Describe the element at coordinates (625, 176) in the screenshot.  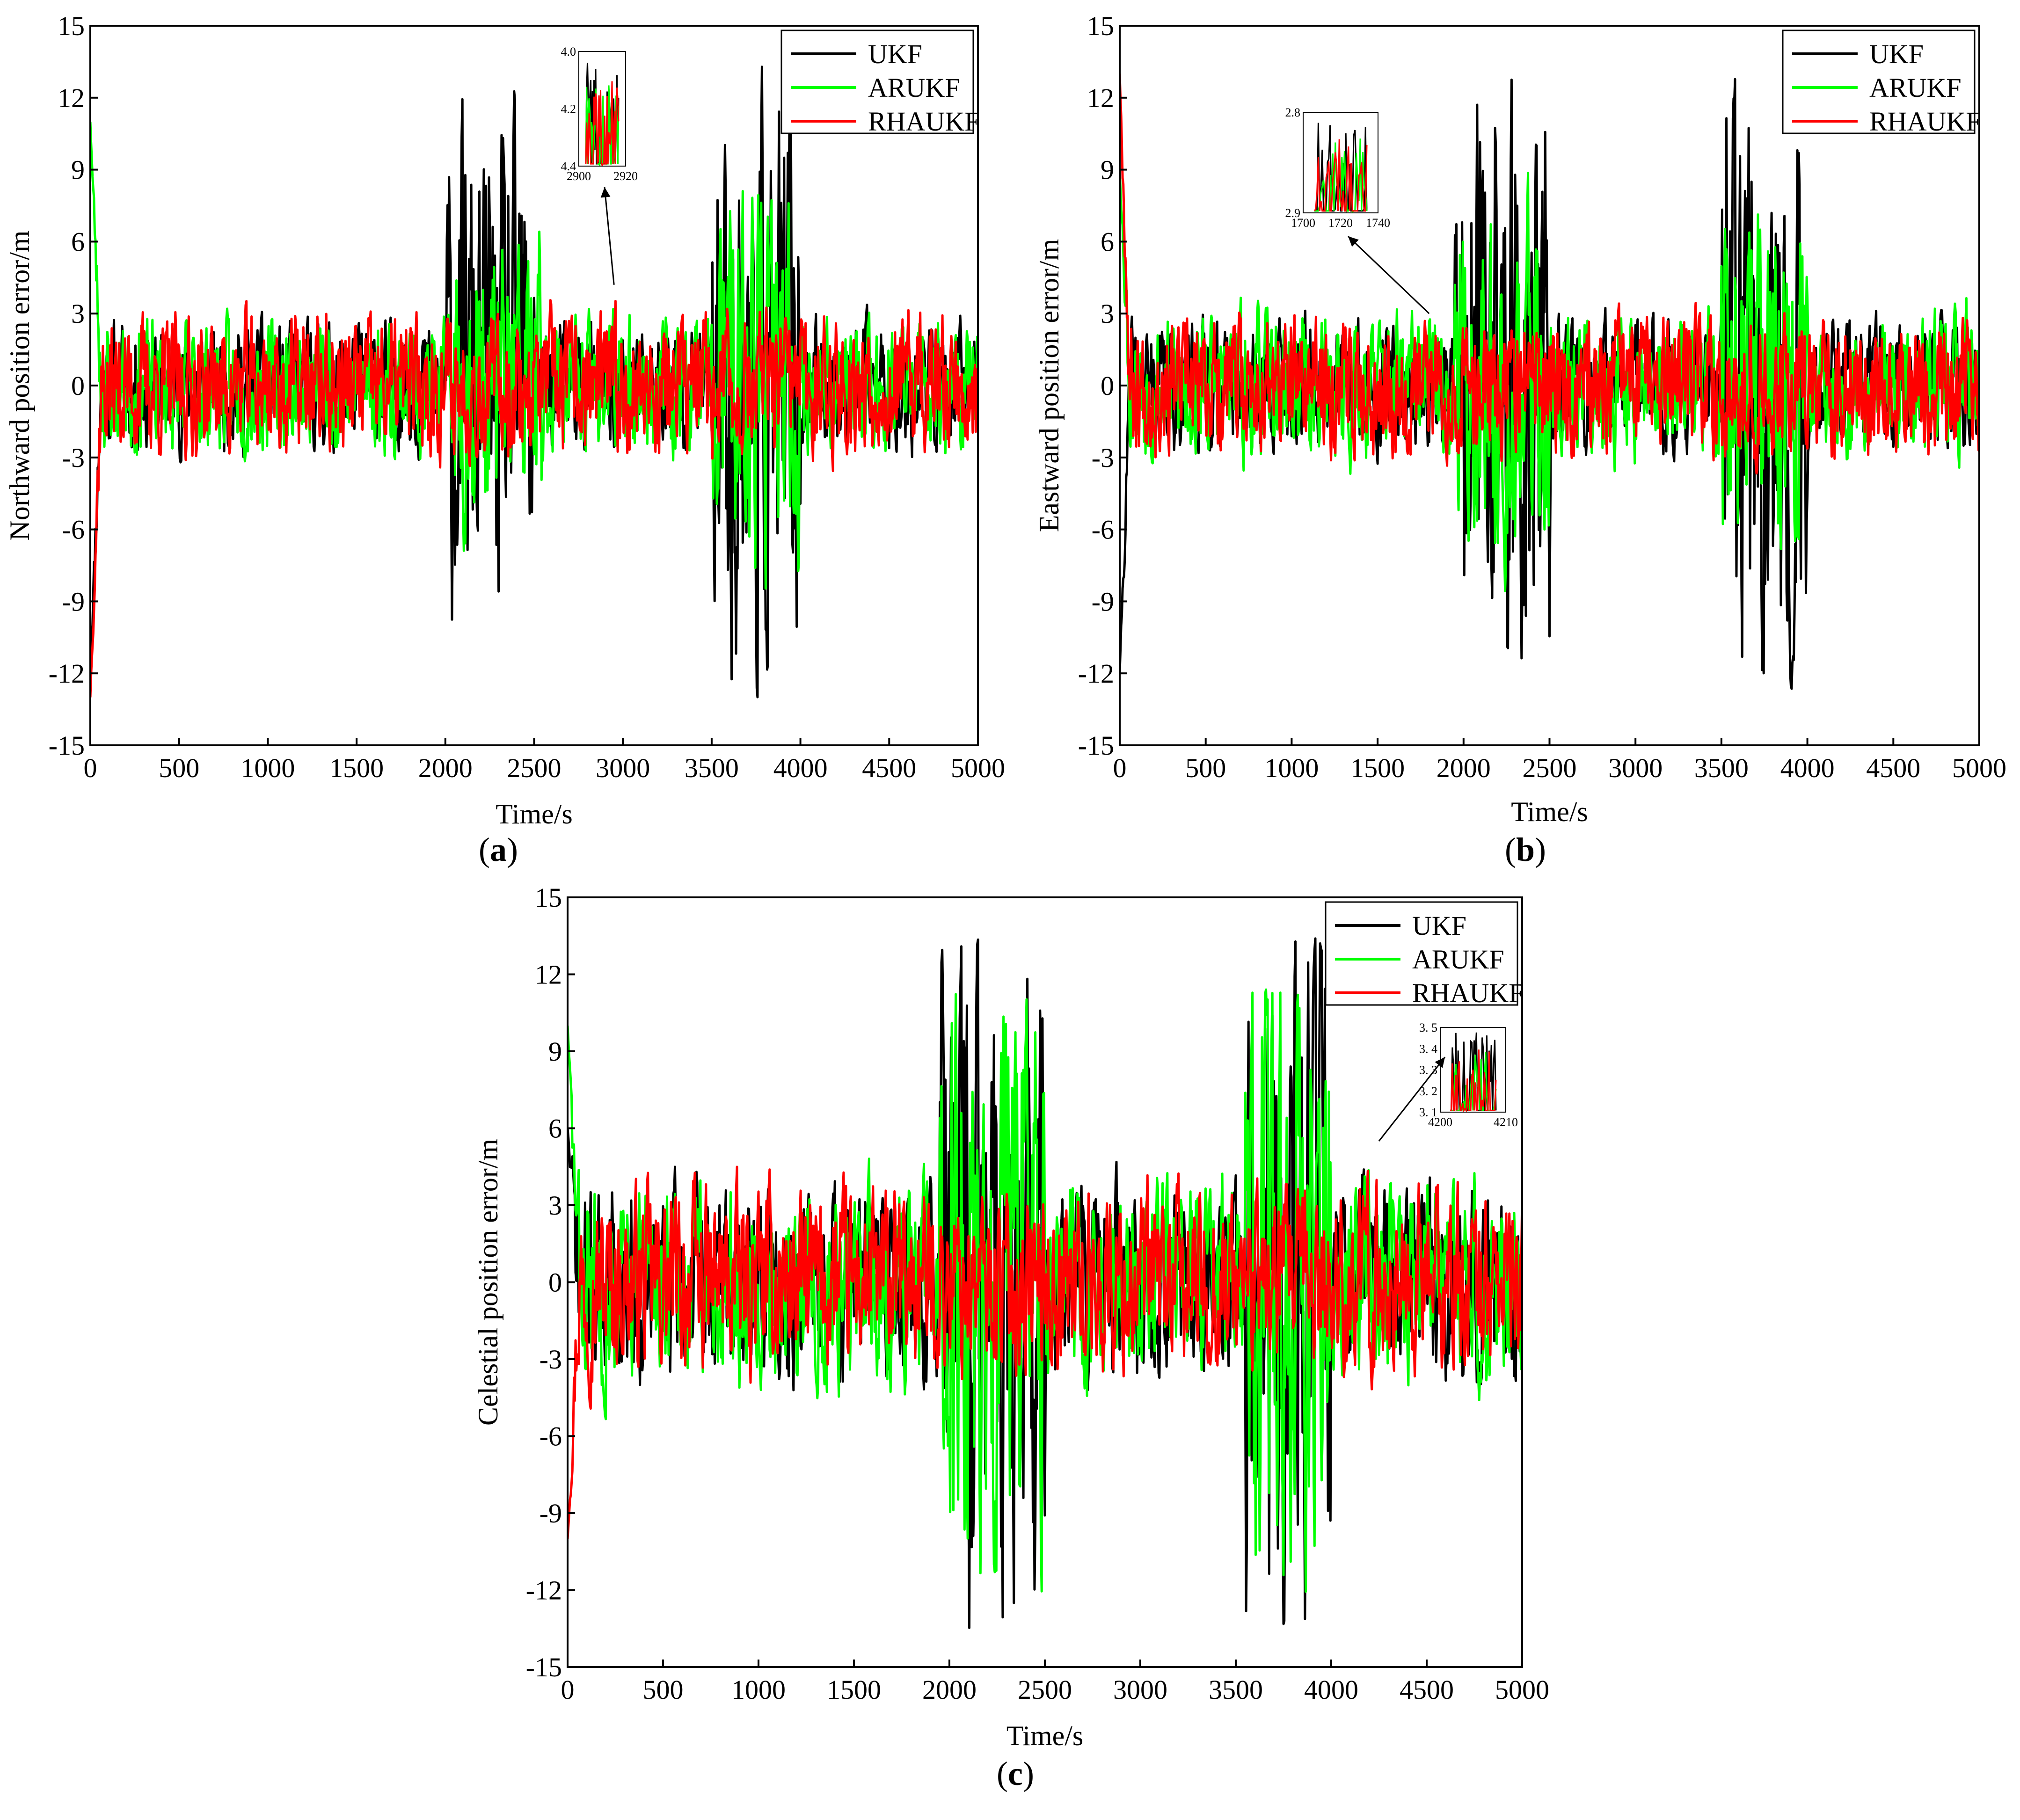
I see `inset-x-tick-label: 2920` at that location.